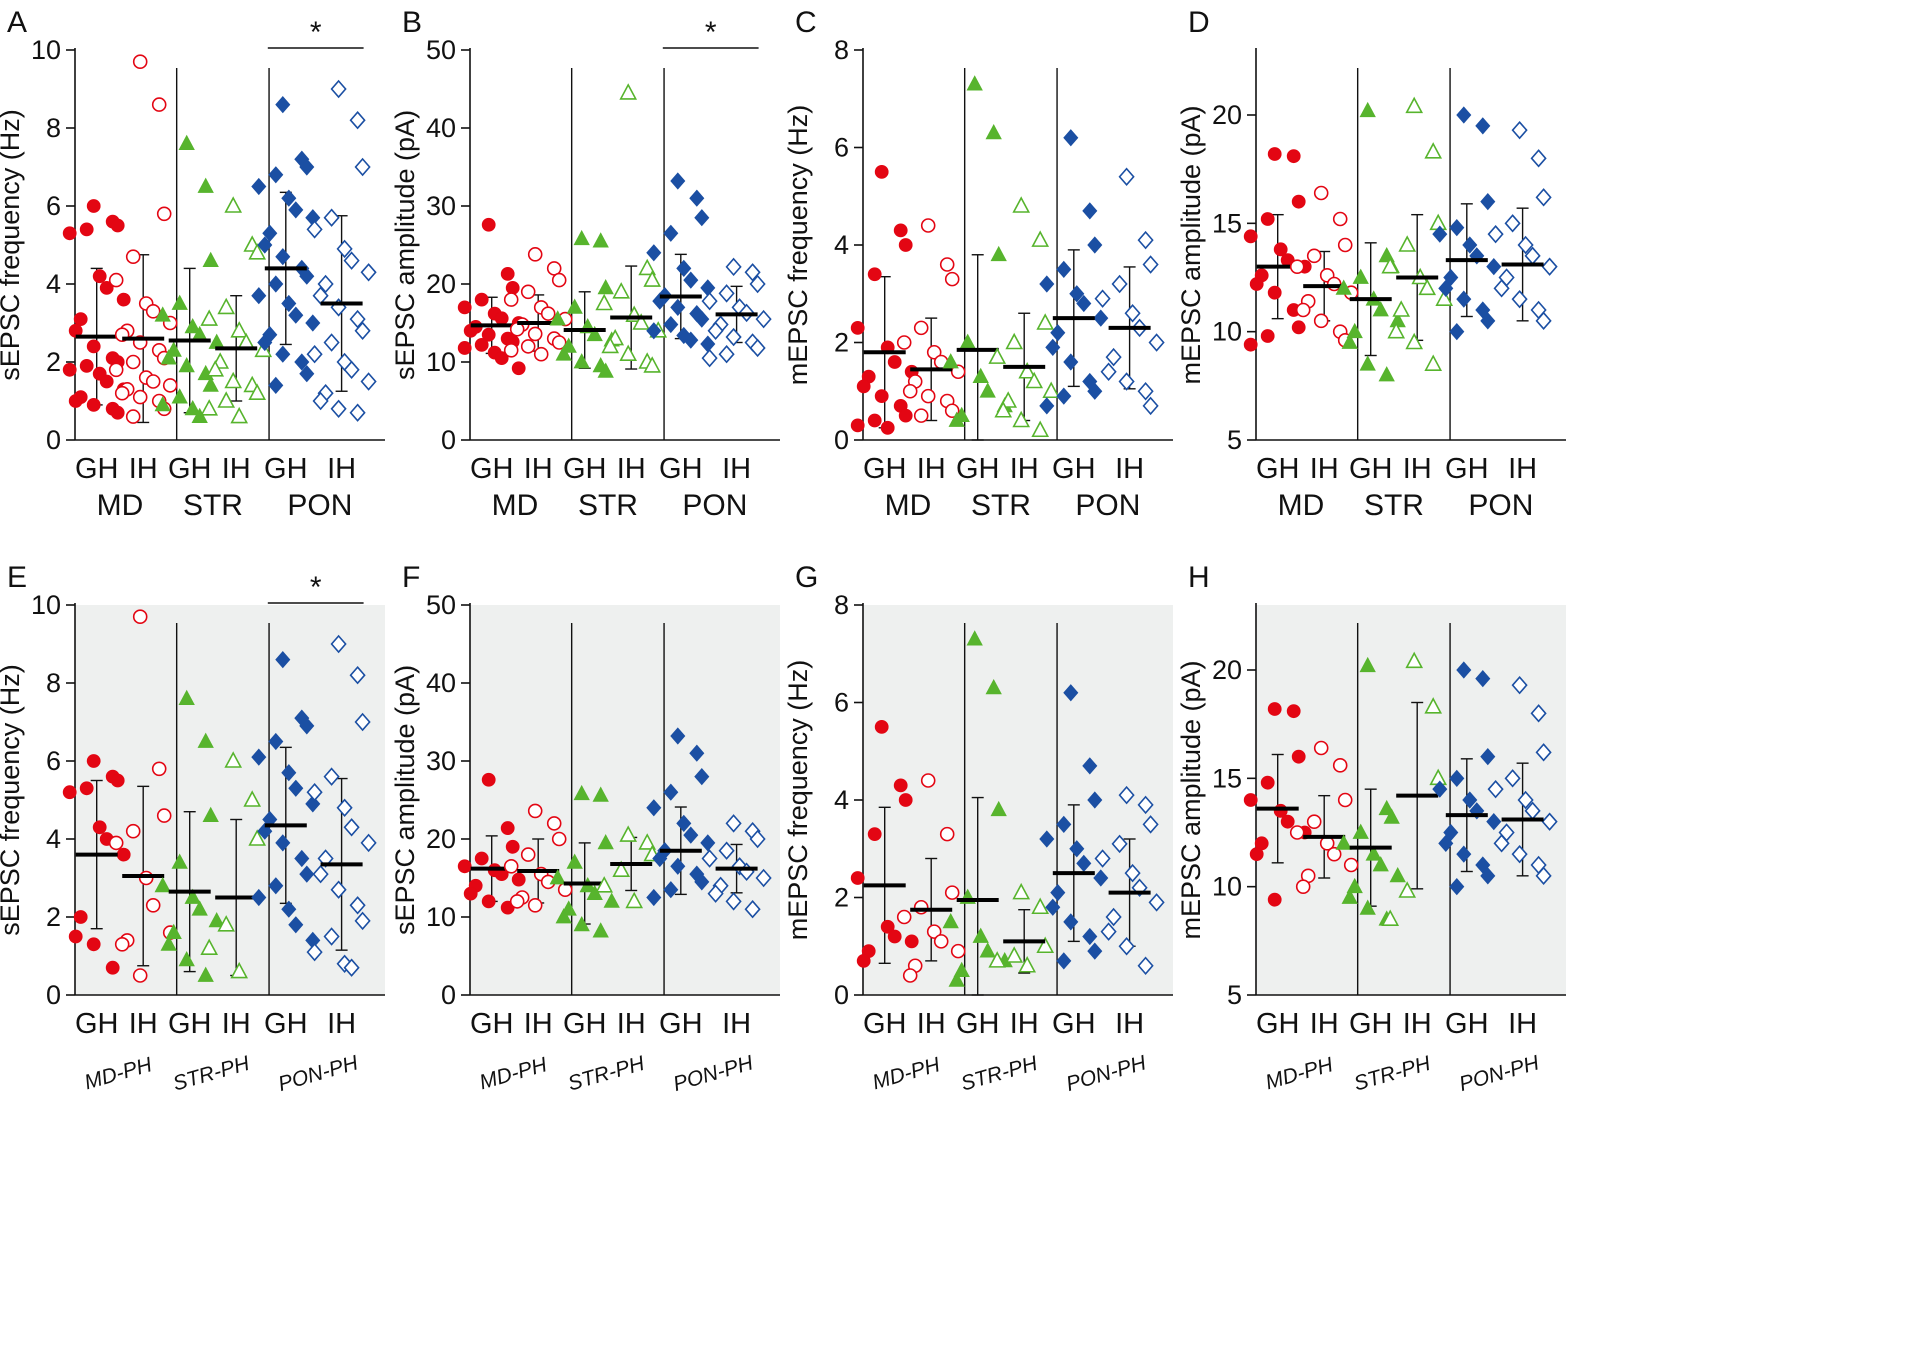  Describe the element at coordinates (405, 245) in the screenshot. I see `y-axis-label: sEPSC amplitude (pA)` at that location.